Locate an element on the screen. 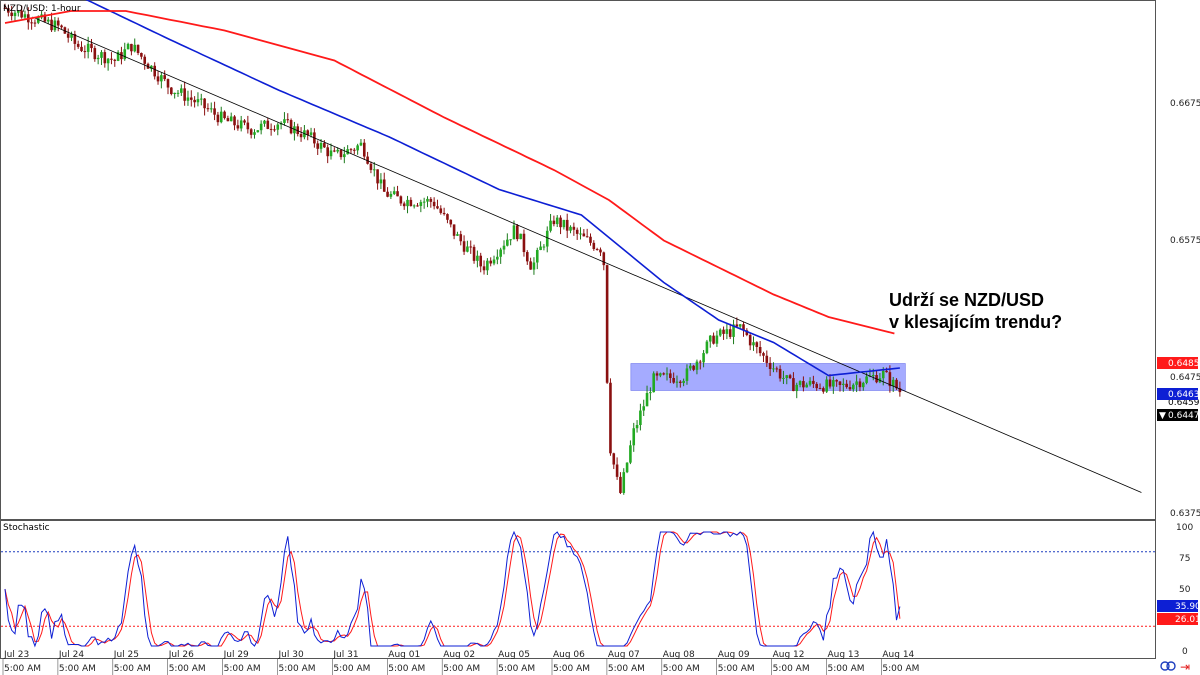 This screenshot has height=675, width=1200. time-label-date: Aug 07 is located at coordinates (624, 655).